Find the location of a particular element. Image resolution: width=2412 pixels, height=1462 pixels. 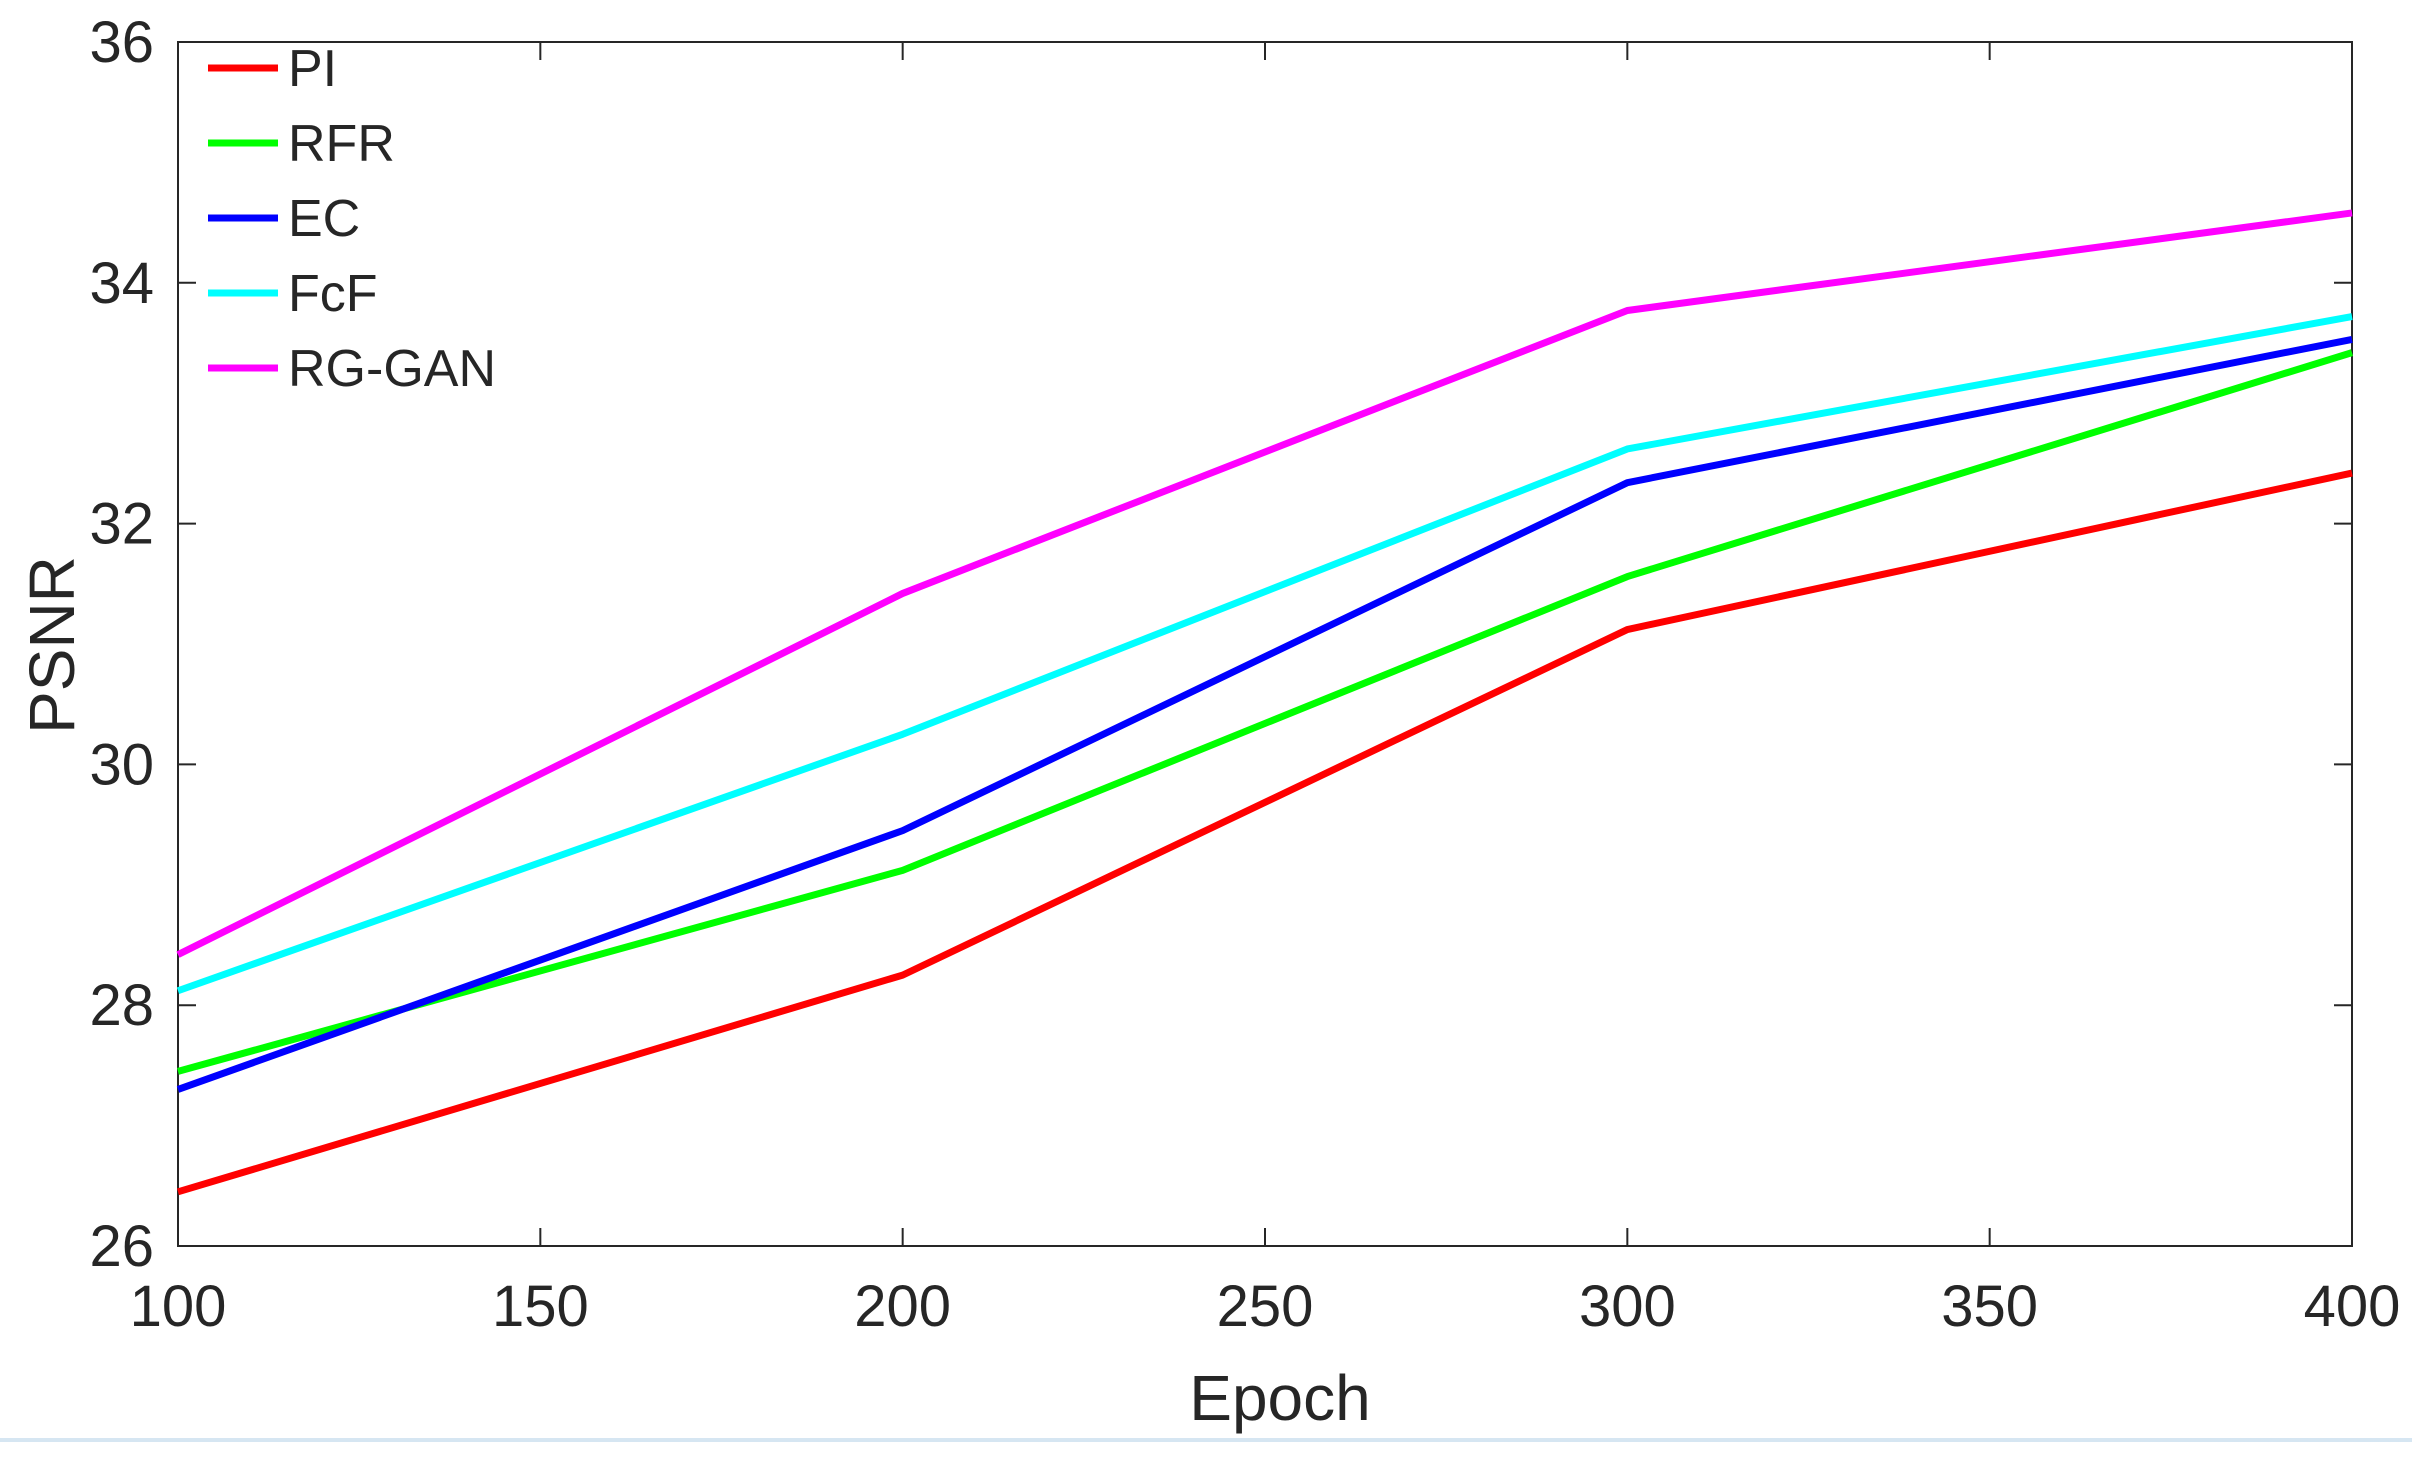

y-tick-label: 30 is located at coordinates (121, 764).